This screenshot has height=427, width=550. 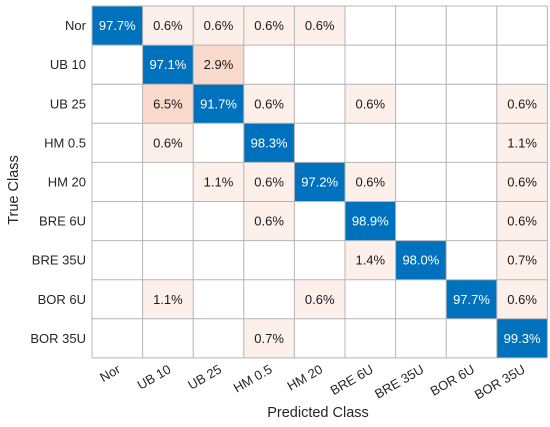 I want to click on x-tick-label: Nor, so click(x=110, y=373).